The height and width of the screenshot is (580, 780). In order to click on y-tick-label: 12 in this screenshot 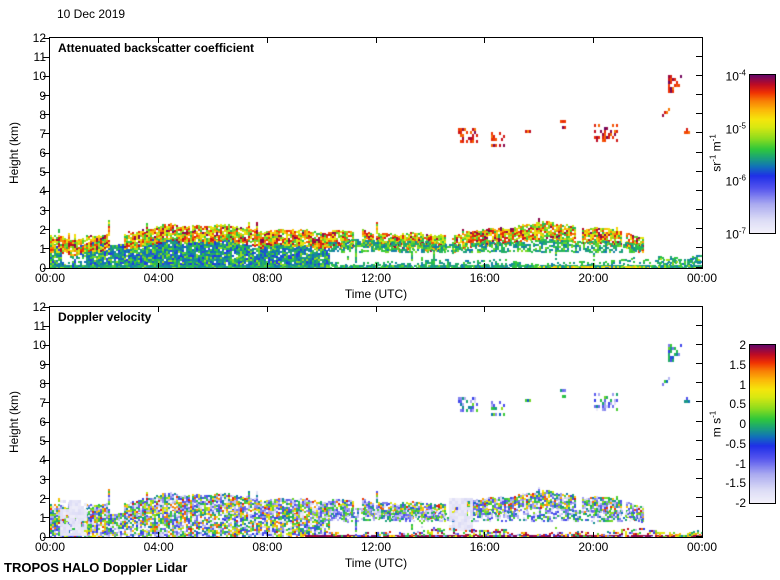, I will do `click(39, 307)`.